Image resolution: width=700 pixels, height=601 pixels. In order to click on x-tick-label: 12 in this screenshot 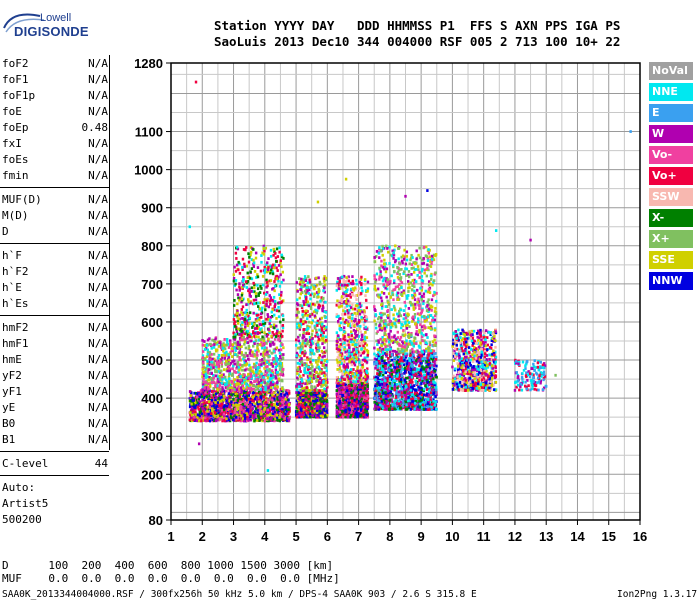, I will do `click(515, 536)`.